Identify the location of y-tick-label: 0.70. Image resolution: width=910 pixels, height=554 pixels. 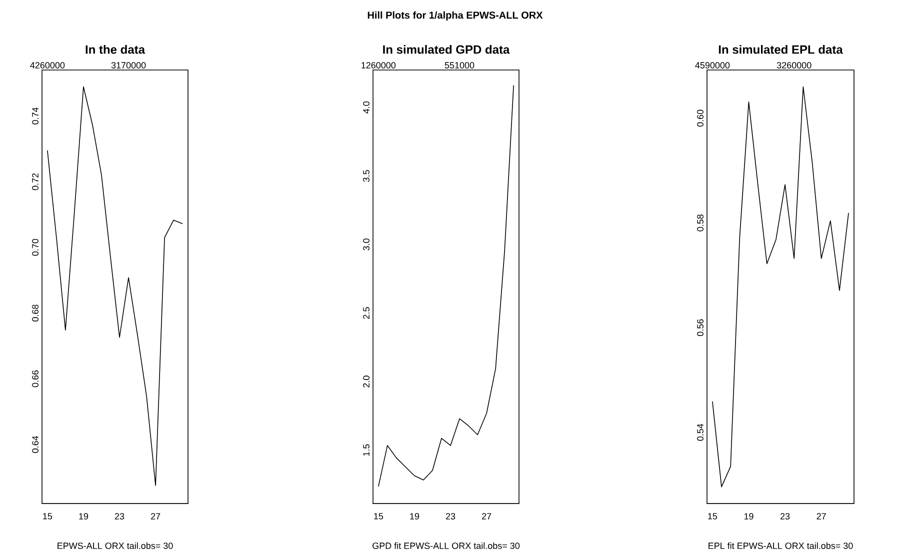
(35, 247).